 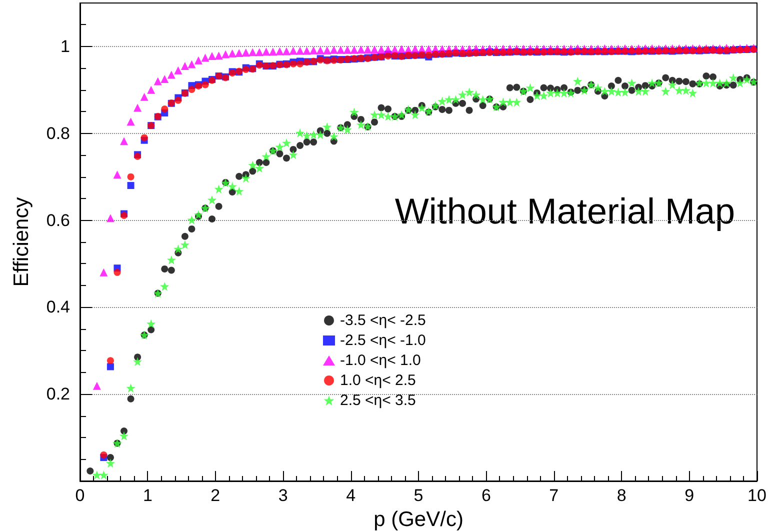 What do you see at coordinates (565, 211) in the screenshot?
I see `annotation: Without Material Map` at bounding box center [565, 211].